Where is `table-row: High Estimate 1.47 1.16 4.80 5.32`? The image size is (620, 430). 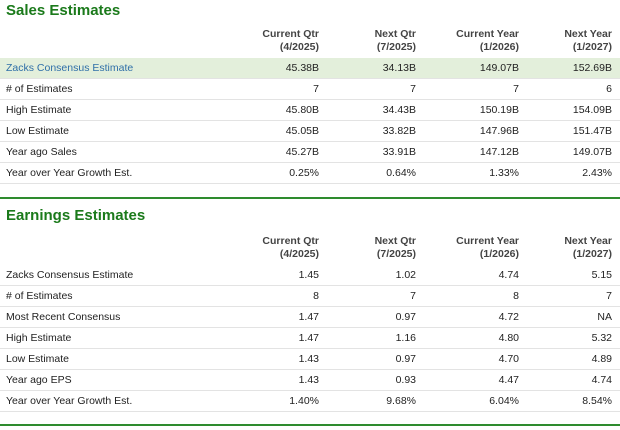
table-row: High Estimate 1.47 1.16 4.80 5.32 is located at coordinates (310, 338).